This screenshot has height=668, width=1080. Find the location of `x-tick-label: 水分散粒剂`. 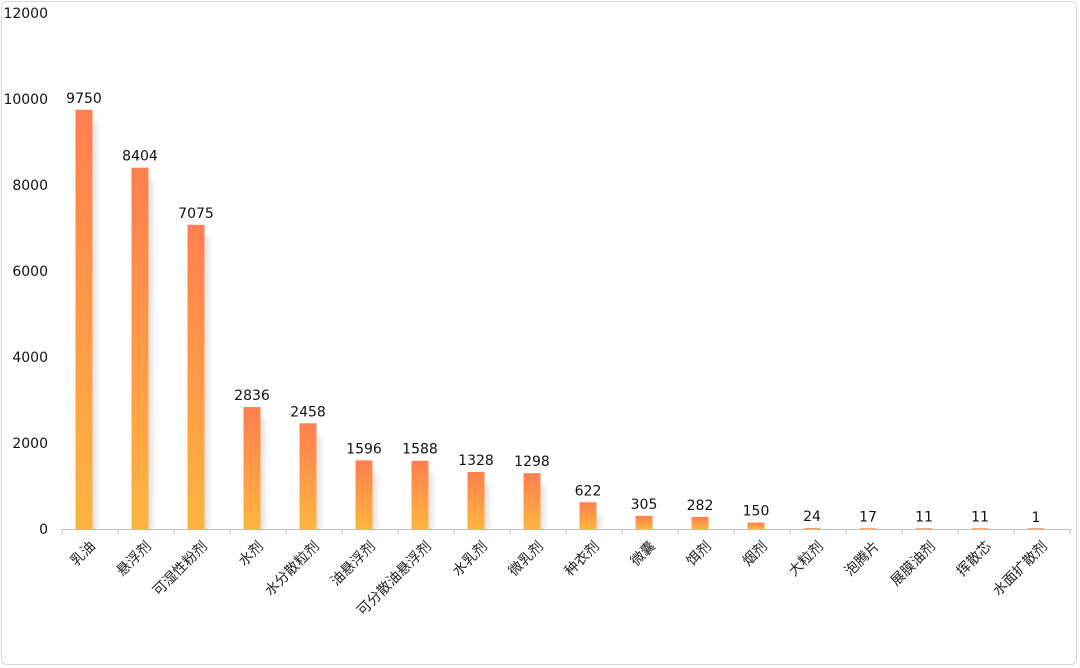

x-tick-label: 水分散粒剂 is located at coordinates (292, 569).